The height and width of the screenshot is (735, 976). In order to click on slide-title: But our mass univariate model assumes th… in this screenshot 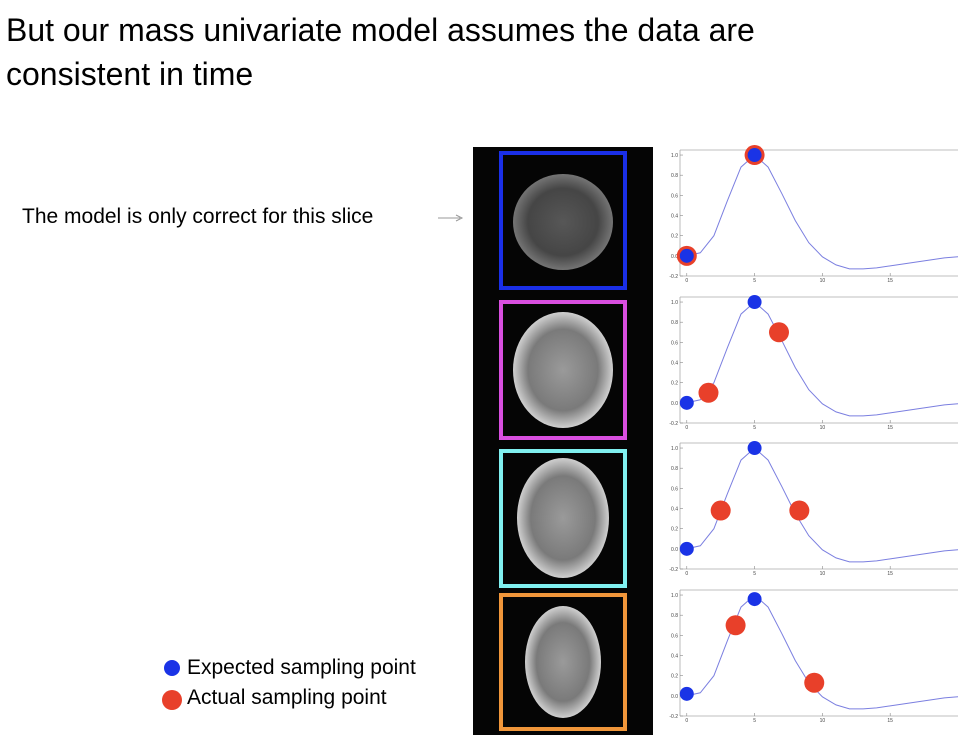, I will do `click(380, 52)`.